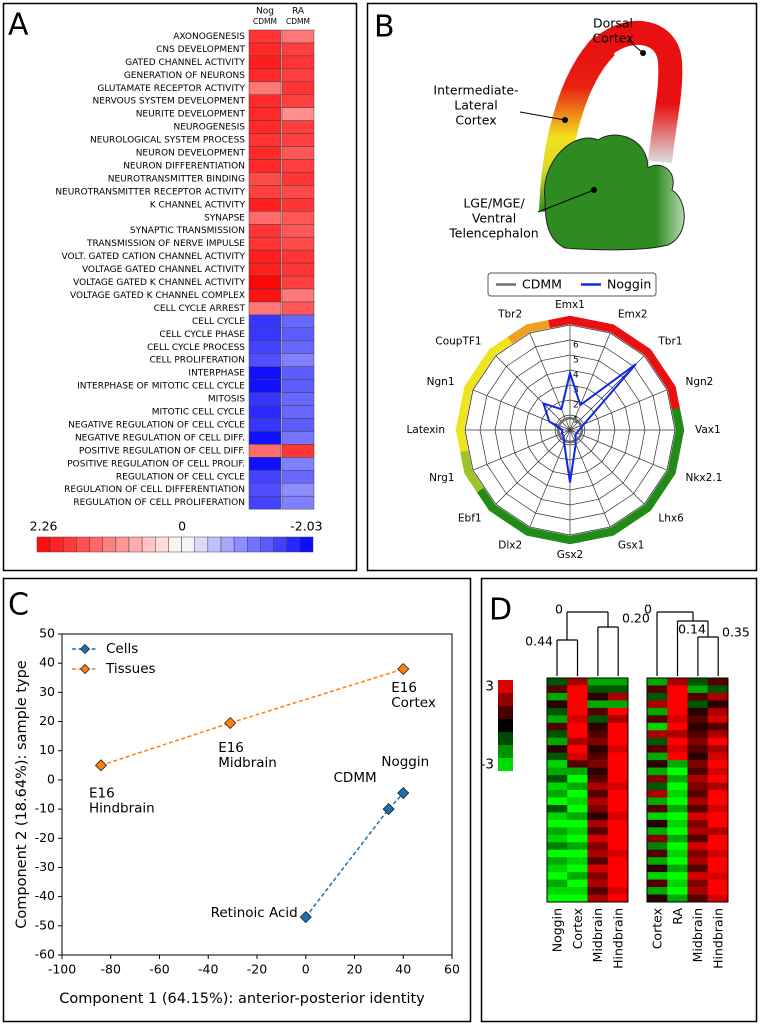  Describe the element at coordinates (197, 361) in the screenshot. I see `row-label: CELL PROLIFERATION` at that location.